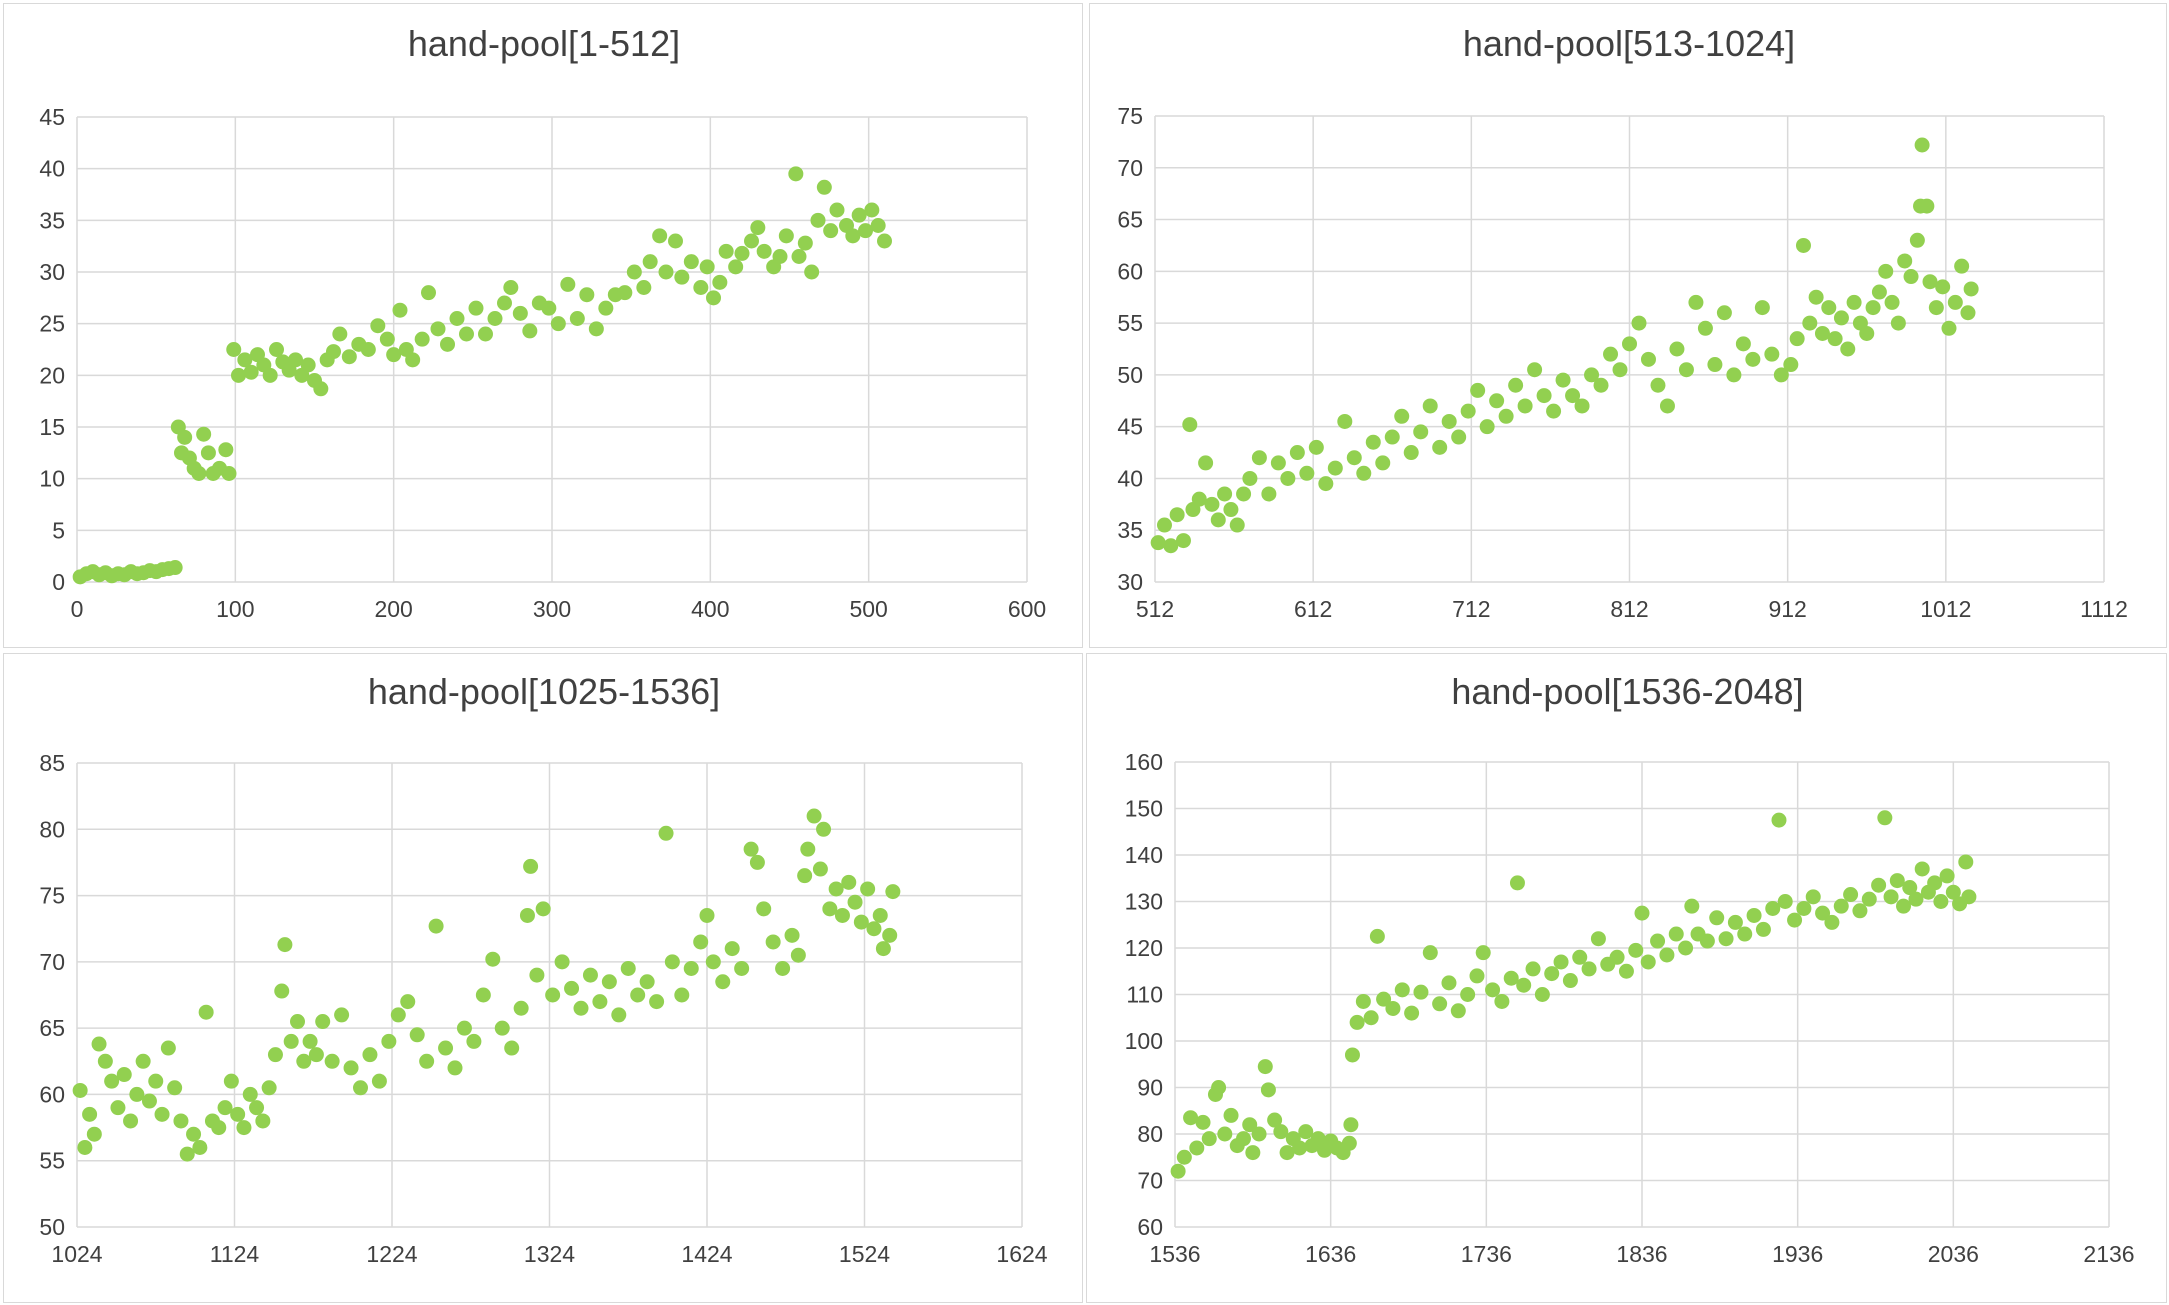 The image size is (2169, 1305). What do you see at coordinates (1486, 1254) in the screenshot?
I see `x-tick-label: 1736` at bounding box center [1486, 1254].